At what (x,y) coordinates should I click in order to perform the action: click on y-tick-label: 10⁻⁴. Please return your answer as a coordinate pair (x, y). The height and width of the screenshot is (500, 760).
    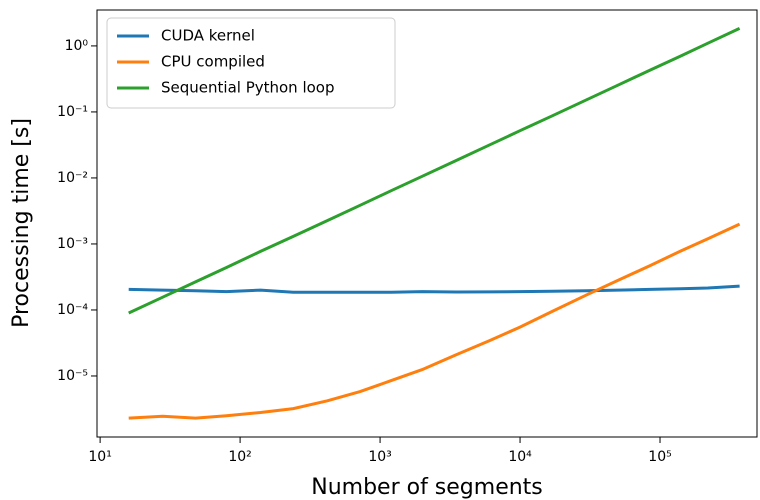
    Looking at the image, I should click on (72, 310).